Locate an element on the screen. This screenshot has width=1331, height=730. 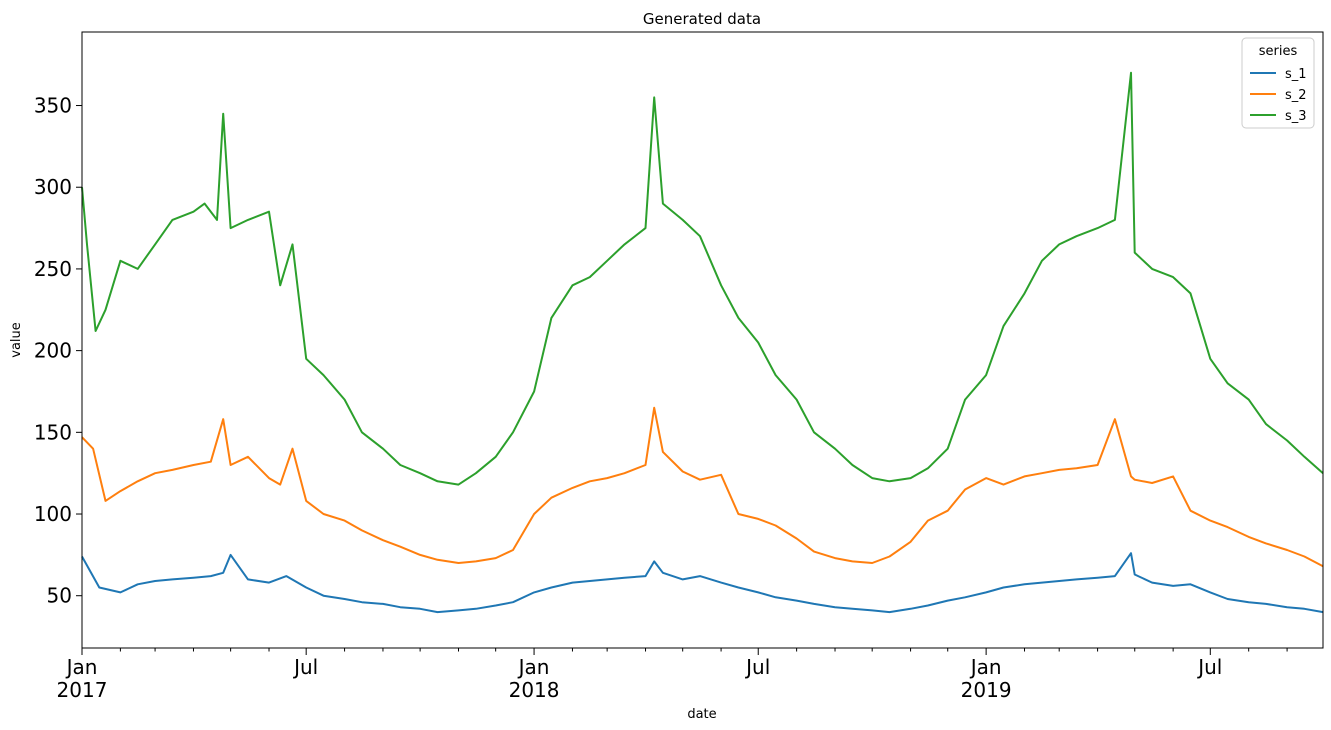
legend-label-s_2: s_2 is located at coordinates (1296, 95).